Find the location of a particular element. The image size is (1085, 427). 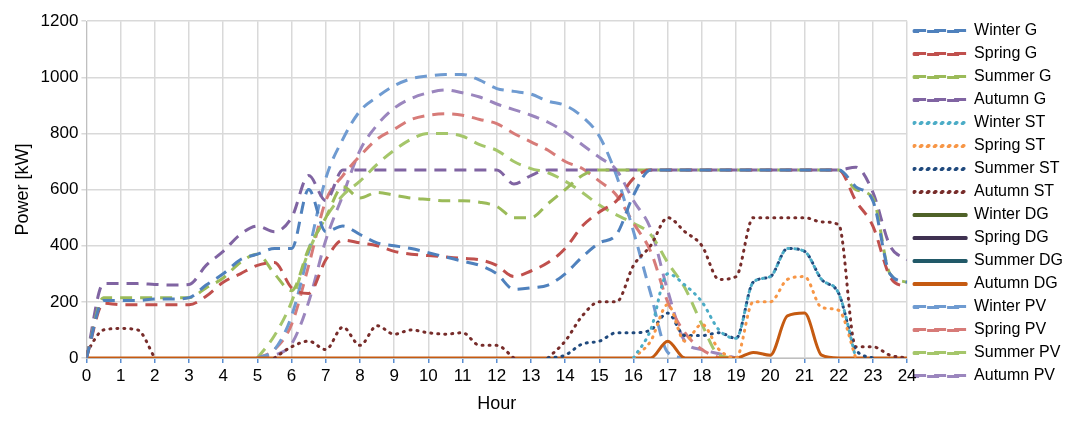

x-tick-label: 22 is located at coordinates (839, 375).